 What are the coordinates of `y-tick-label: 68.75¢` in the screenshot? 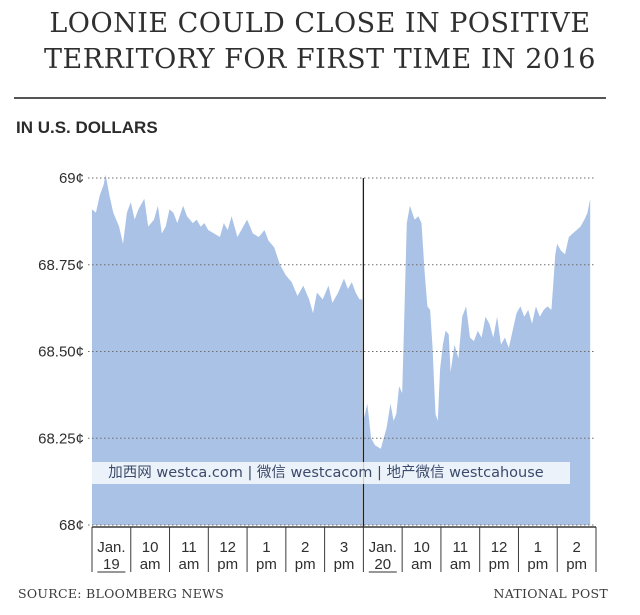 It's located at (61, 265).